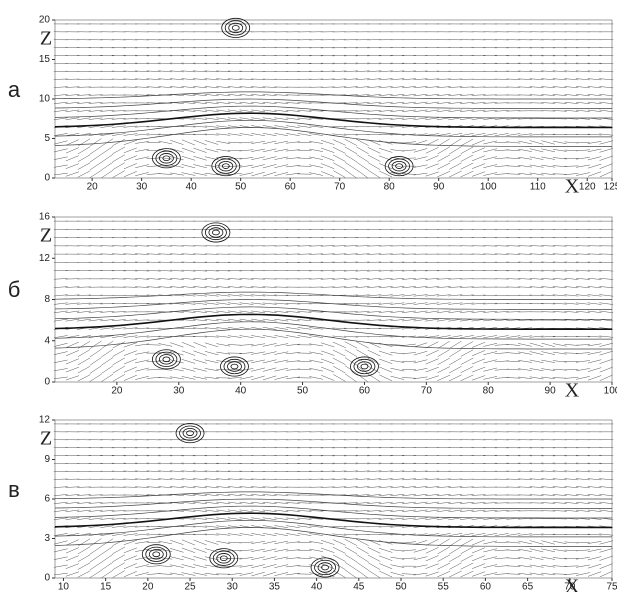 The image size is (617, 592). What do you see at coordinates (190, 587) in the screenshot?
I see `x-tick-label: 25` at bounding box center [190, 587].